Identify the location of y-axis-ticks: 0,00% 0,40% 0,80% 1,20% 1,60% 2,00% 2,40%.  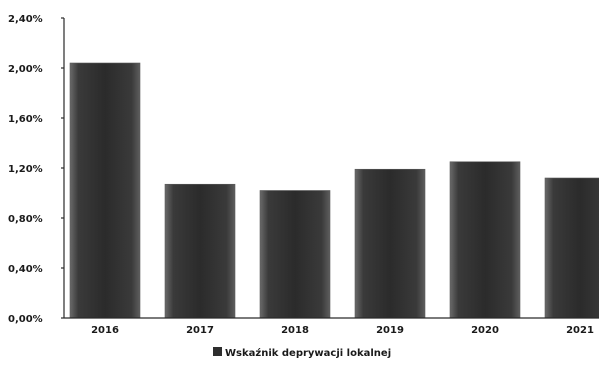
(36, 169).